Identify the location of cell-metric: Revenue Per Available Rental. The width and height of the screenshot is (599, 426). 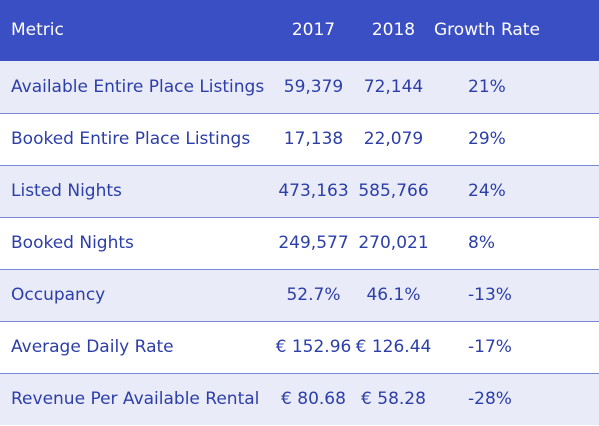
(135, 399).